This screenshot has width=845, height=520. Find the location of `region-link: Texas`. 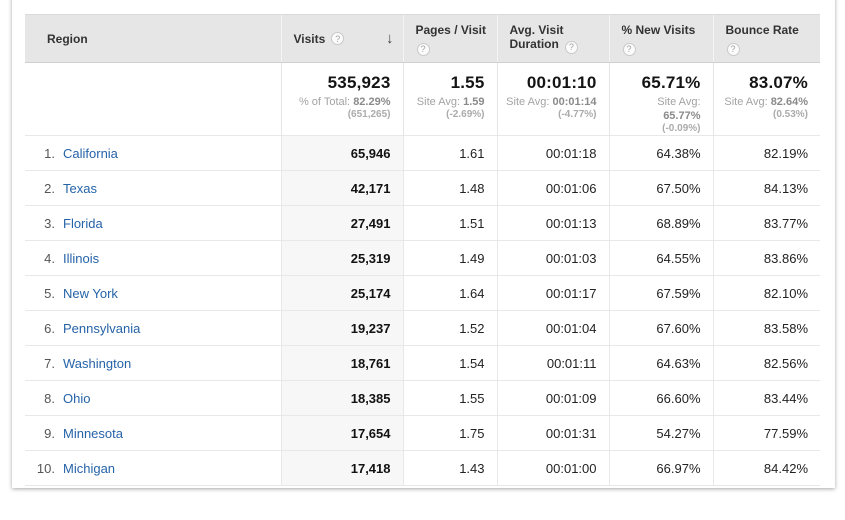

region-link: Texas is located at coordinates (80, 188).